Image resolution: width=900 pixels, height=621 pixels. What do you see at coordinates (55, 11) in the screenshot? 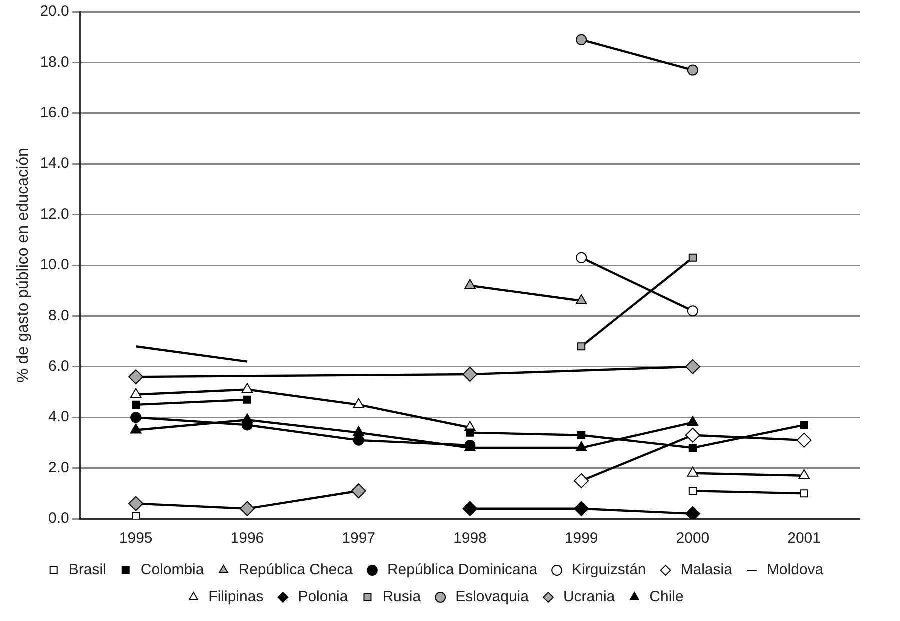
I see `y-tick-label: 20.0` at bounding box center [55, 11].